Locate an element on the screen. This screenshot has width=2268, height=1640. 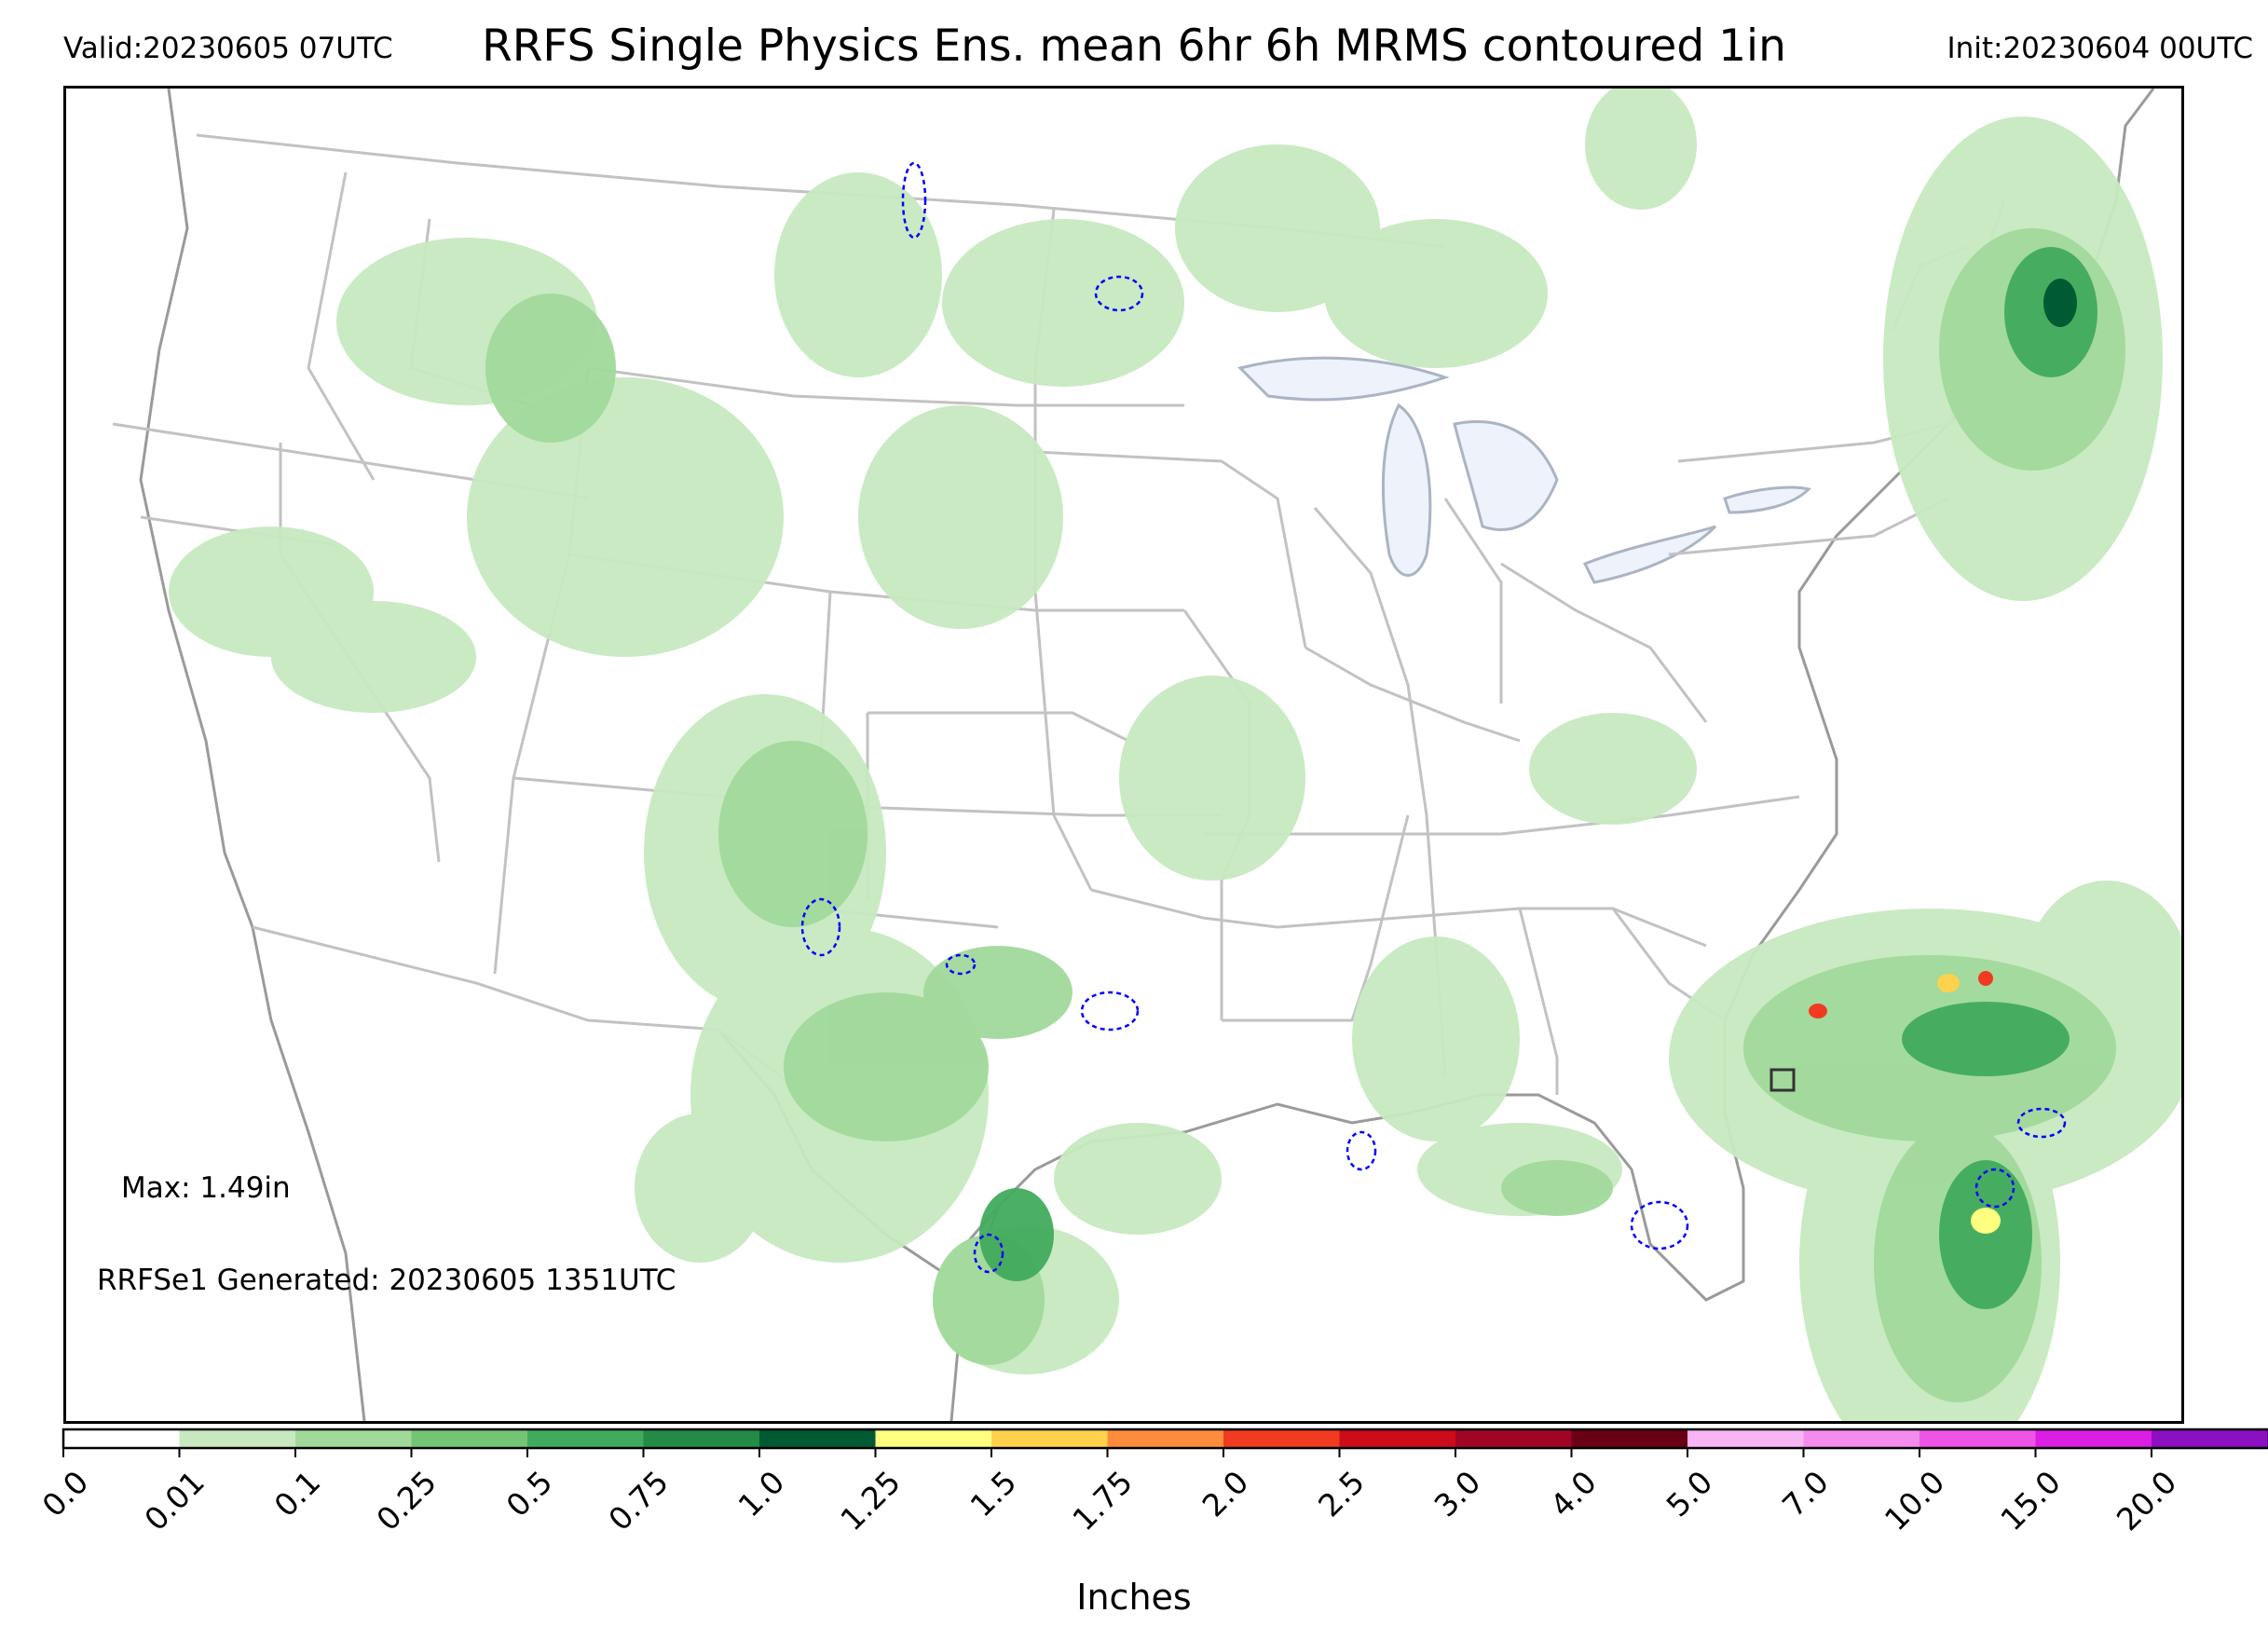
colorbar-tick-label: 10.0 is located at coordinates (1915, 1501).